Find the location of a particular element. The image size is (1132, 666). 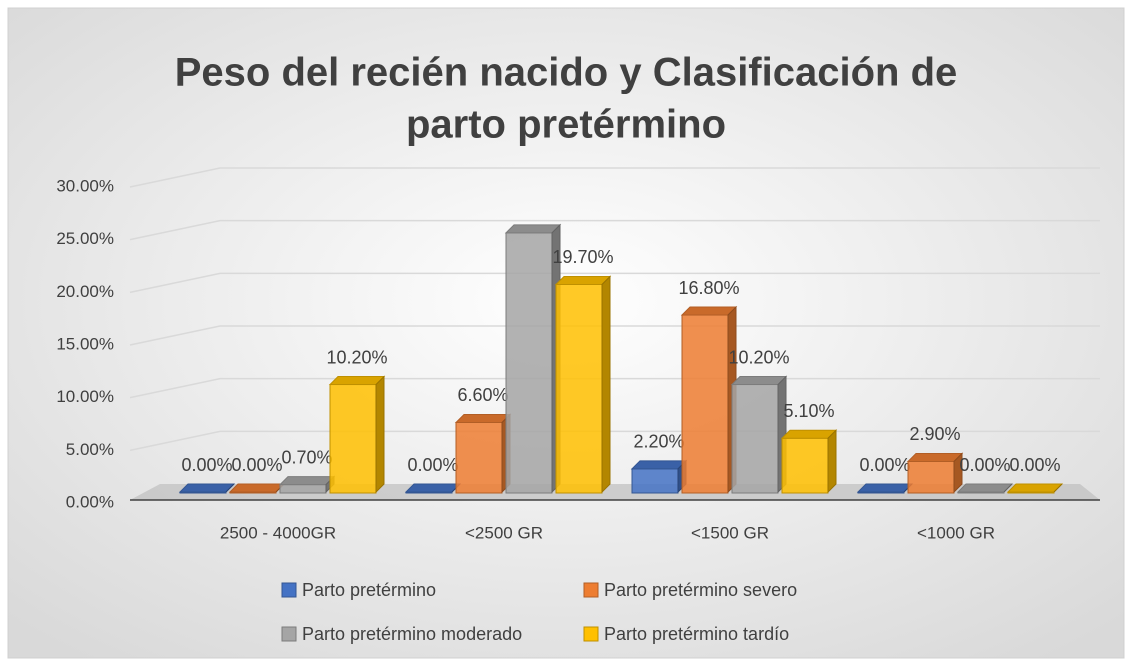

data-label: 6.60% is located at coordinates (482, 395).